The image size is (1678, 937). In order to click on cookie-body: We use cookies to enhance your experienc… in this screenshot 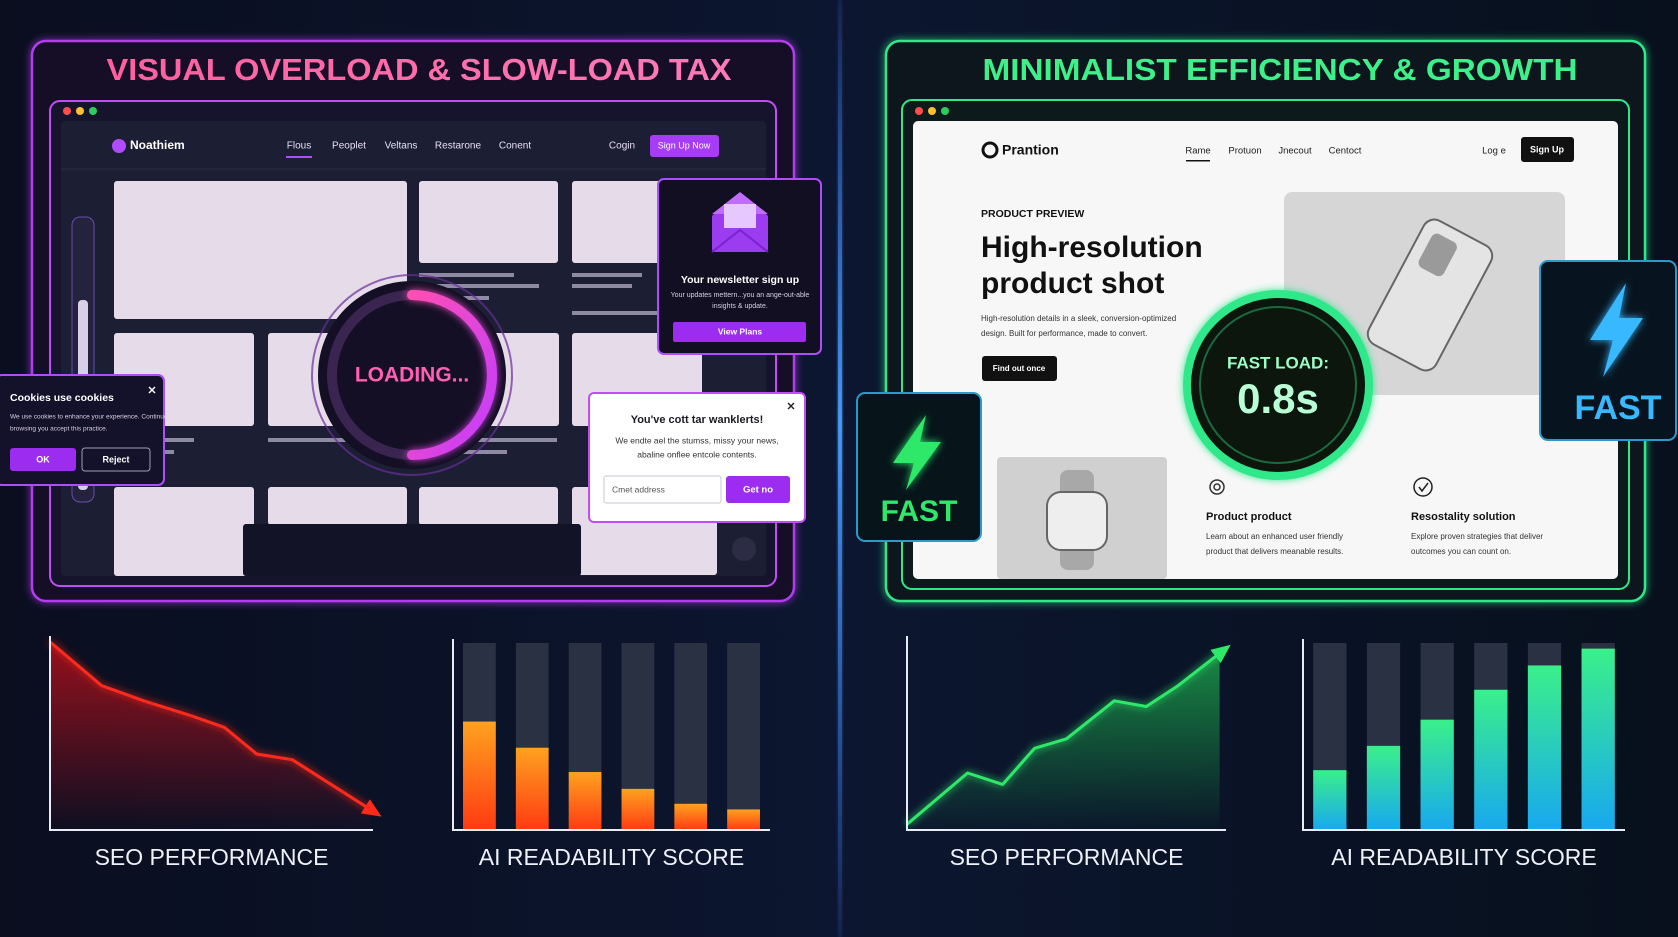, I will do `click(89, 417)`.